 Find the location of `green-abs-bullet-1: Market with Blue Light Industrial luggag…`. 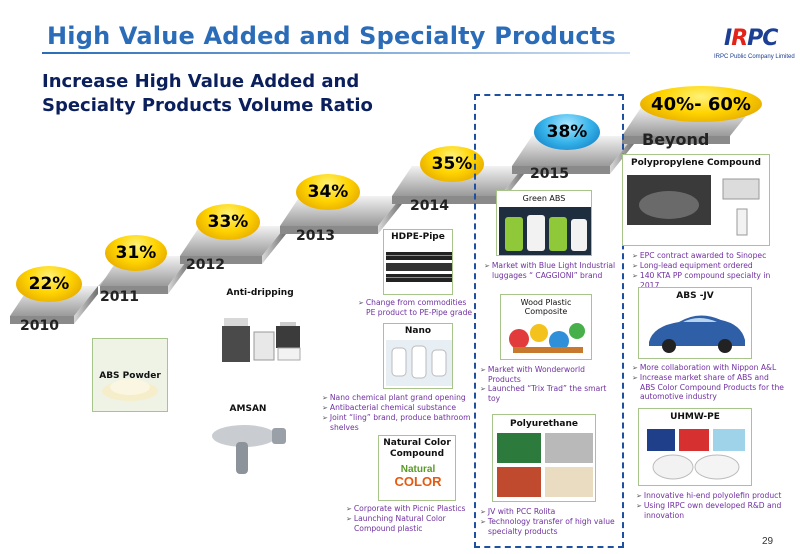

green-abs-bullet-1: Market with Blue Light Industrial luggag… is located at coordinates (550, 270).